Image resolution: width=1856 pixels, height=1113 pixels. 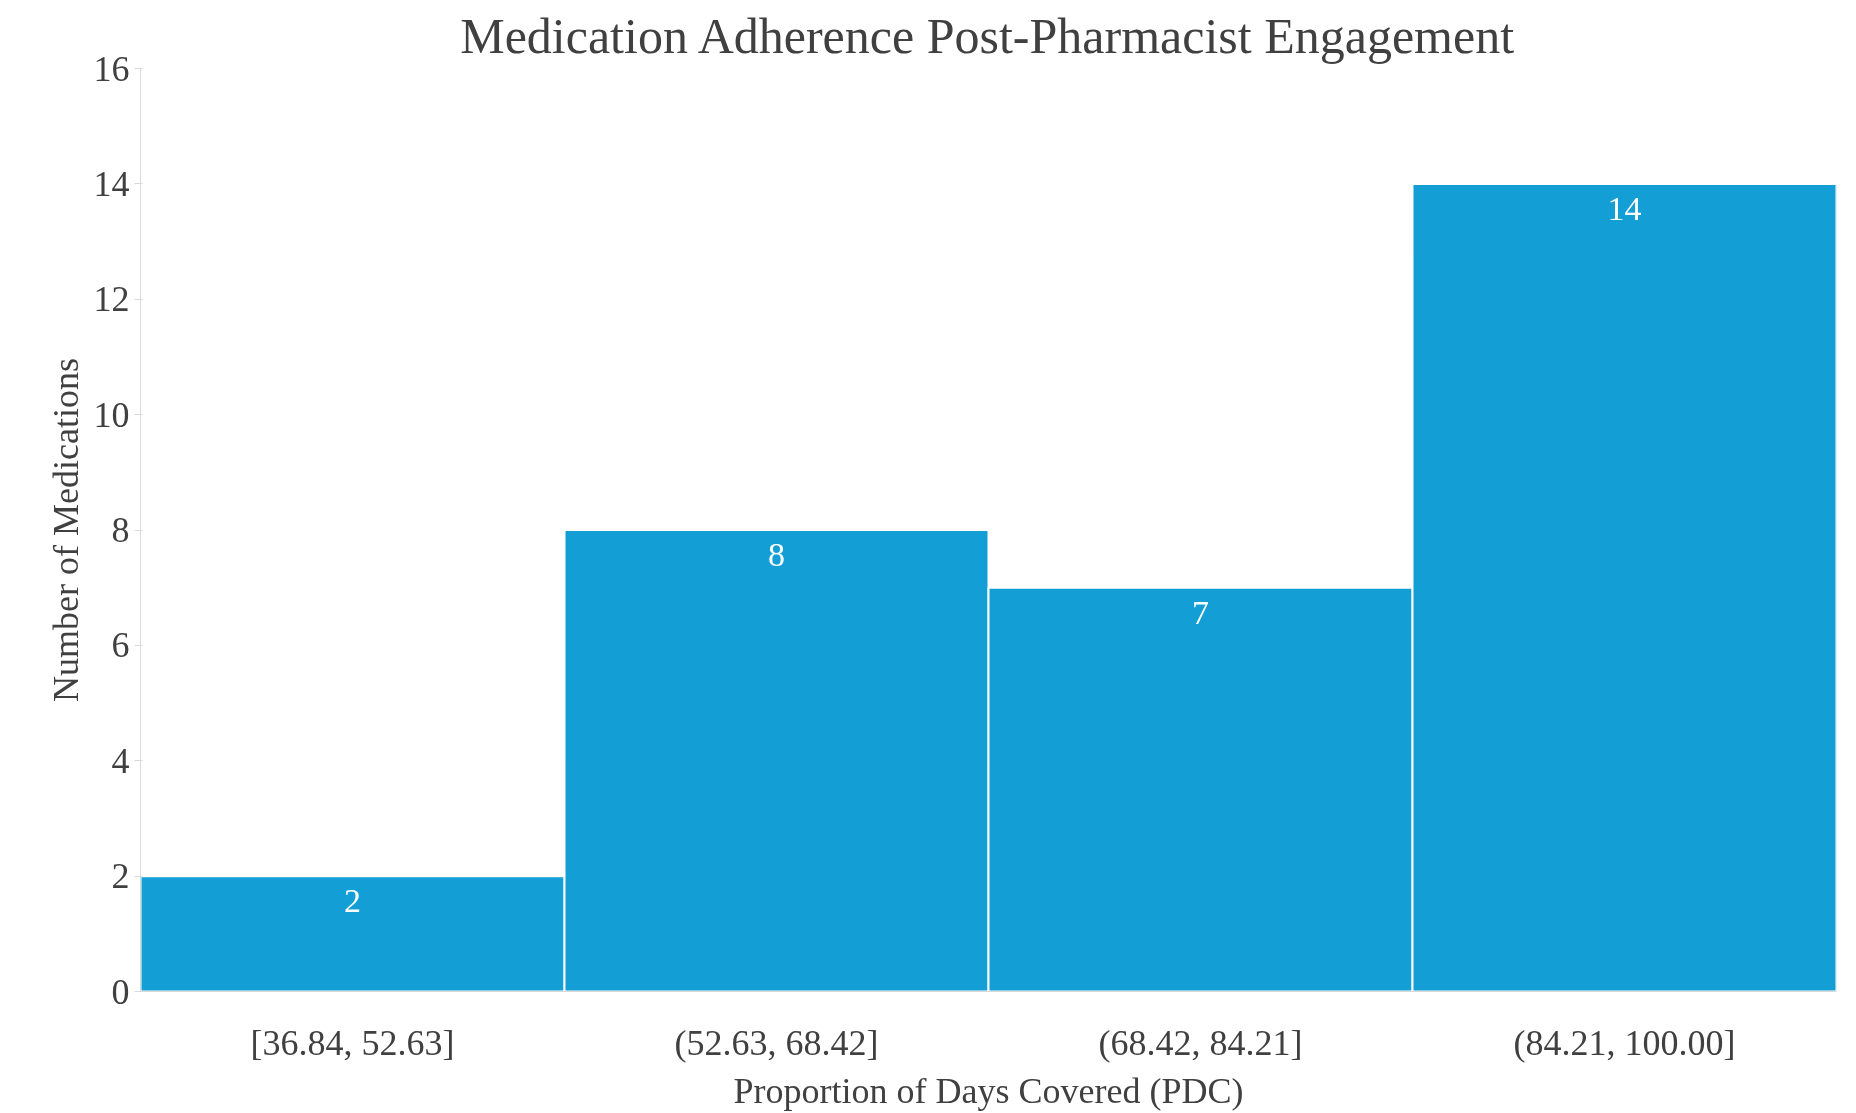 I want to click on data-label: 7, so click(x=1200, y=612).